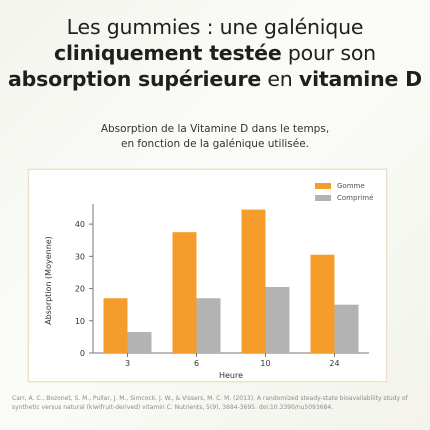 This screenshot has width=430, height=430. Describe the element at coordinates (351, 186) in the screenshot. I see `legend-label: Gomme` at that location.